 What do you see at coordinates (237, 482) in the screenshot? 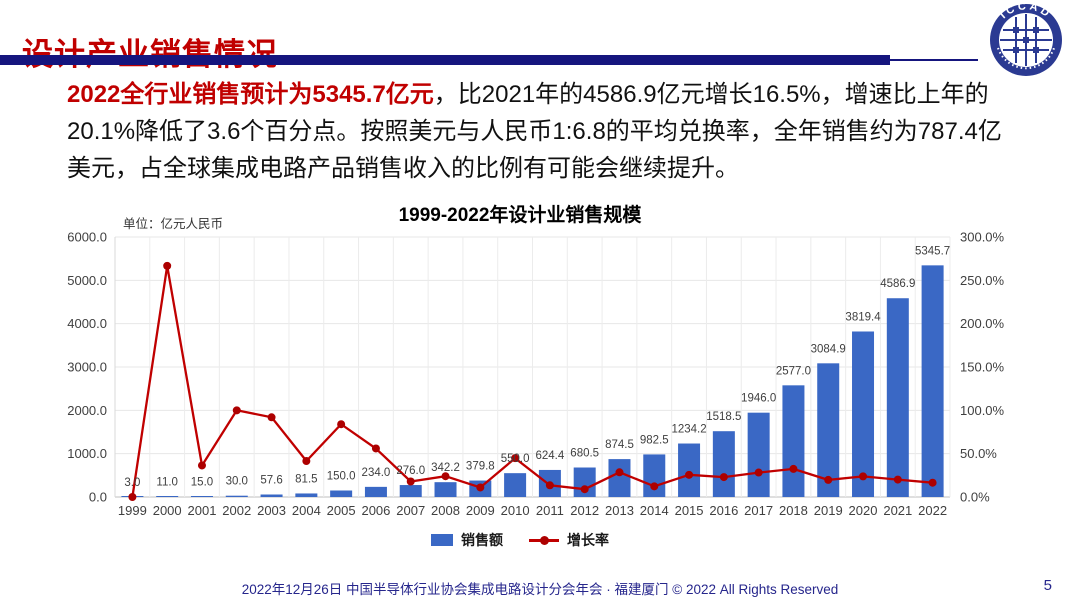
I see `svg-text: 30.0` at bounding box center [237, 482].